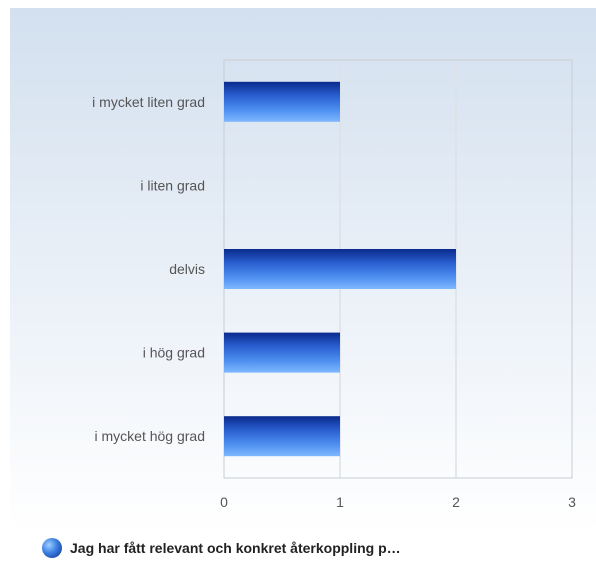 This screenshot has width=596, height=563. What do you see at coordinates (572, 502) in the screenshot?
I see `x-tick-label: 3` at bounding box center [572, 502].